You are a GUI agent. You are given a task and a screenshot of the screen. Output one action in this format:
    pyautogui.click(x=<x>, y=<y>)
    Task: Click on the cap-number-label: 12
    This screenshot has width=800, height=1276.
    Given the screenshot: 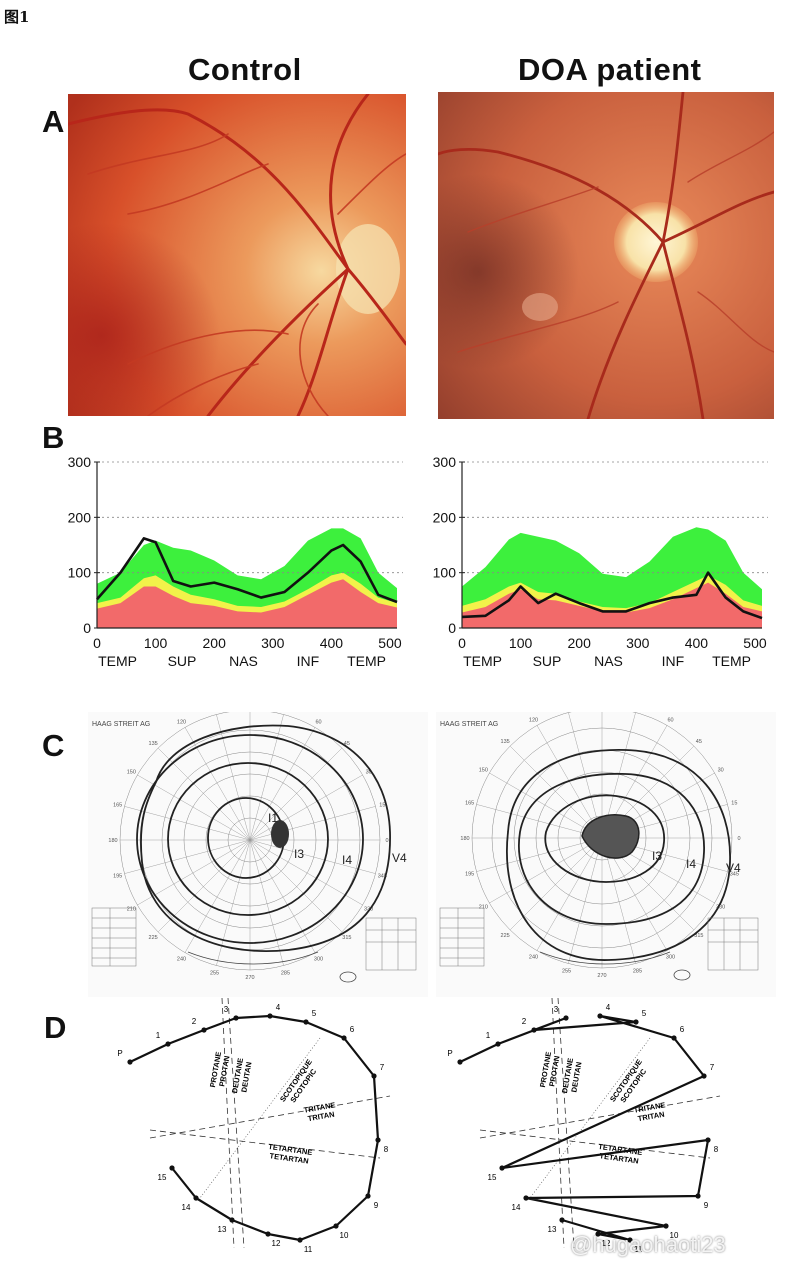 What is the action you would take?
    pyautogui.click(x=606, y=1243)
    